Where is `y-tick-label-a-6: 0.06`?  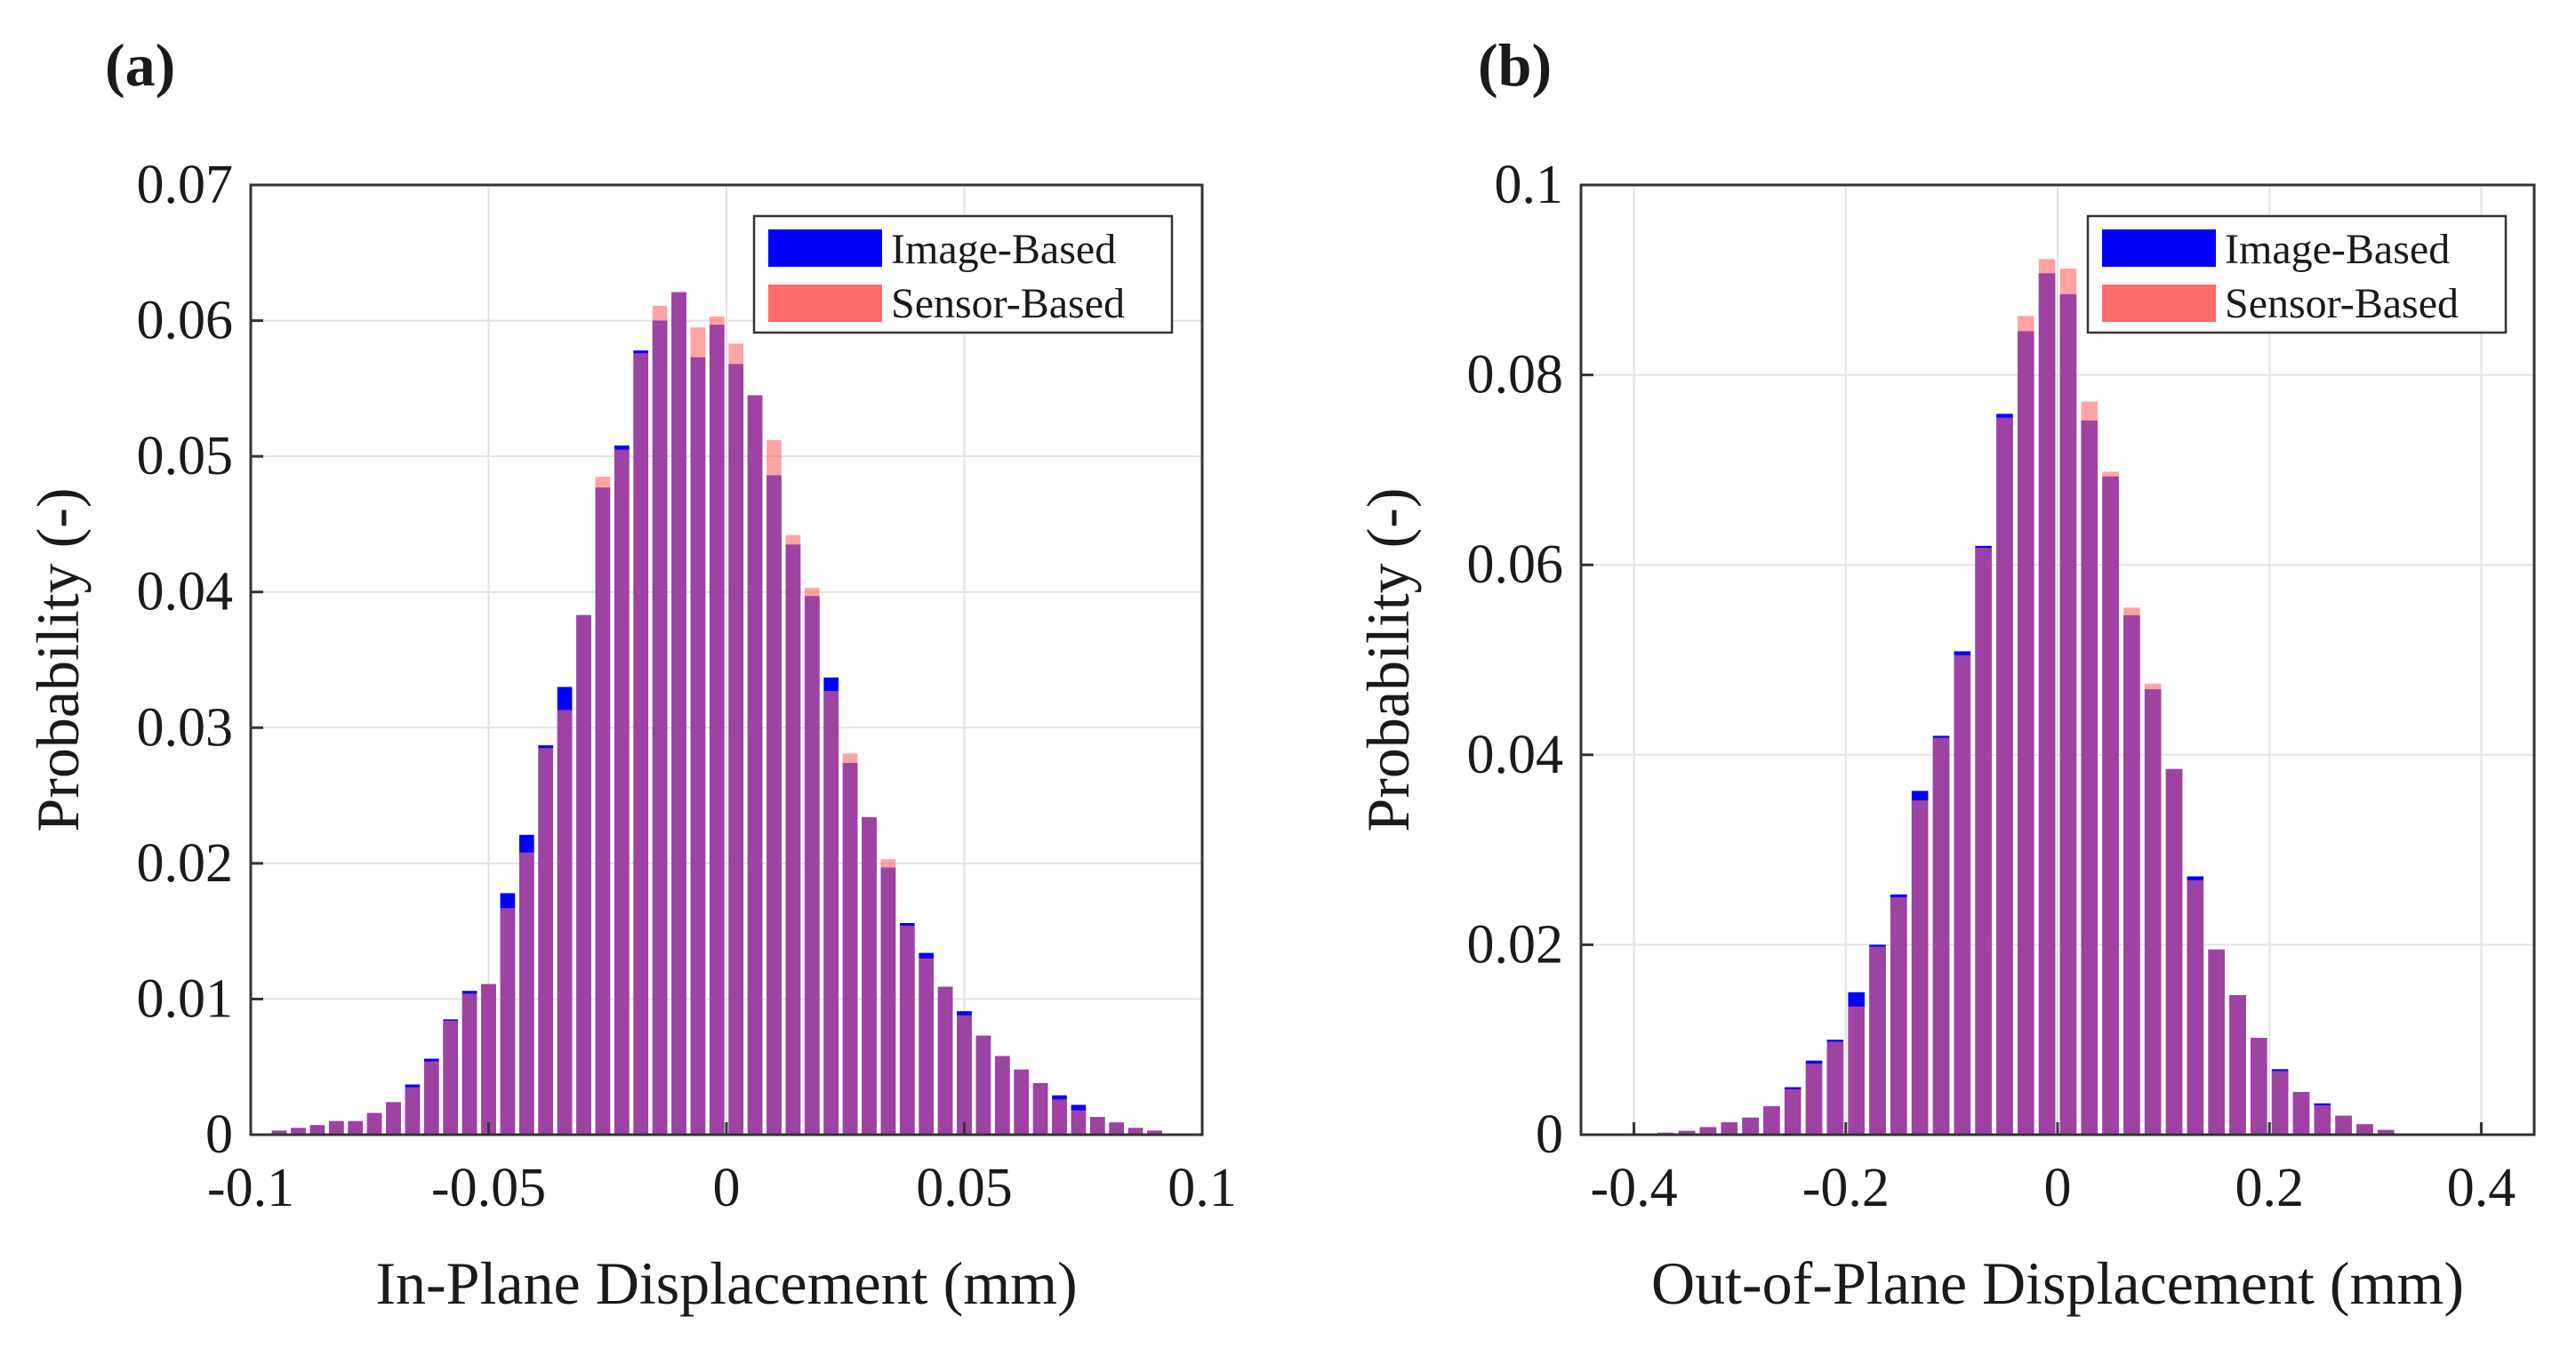 y-tick-label-a-6: 0.06 is located at coordinates (185, 321).